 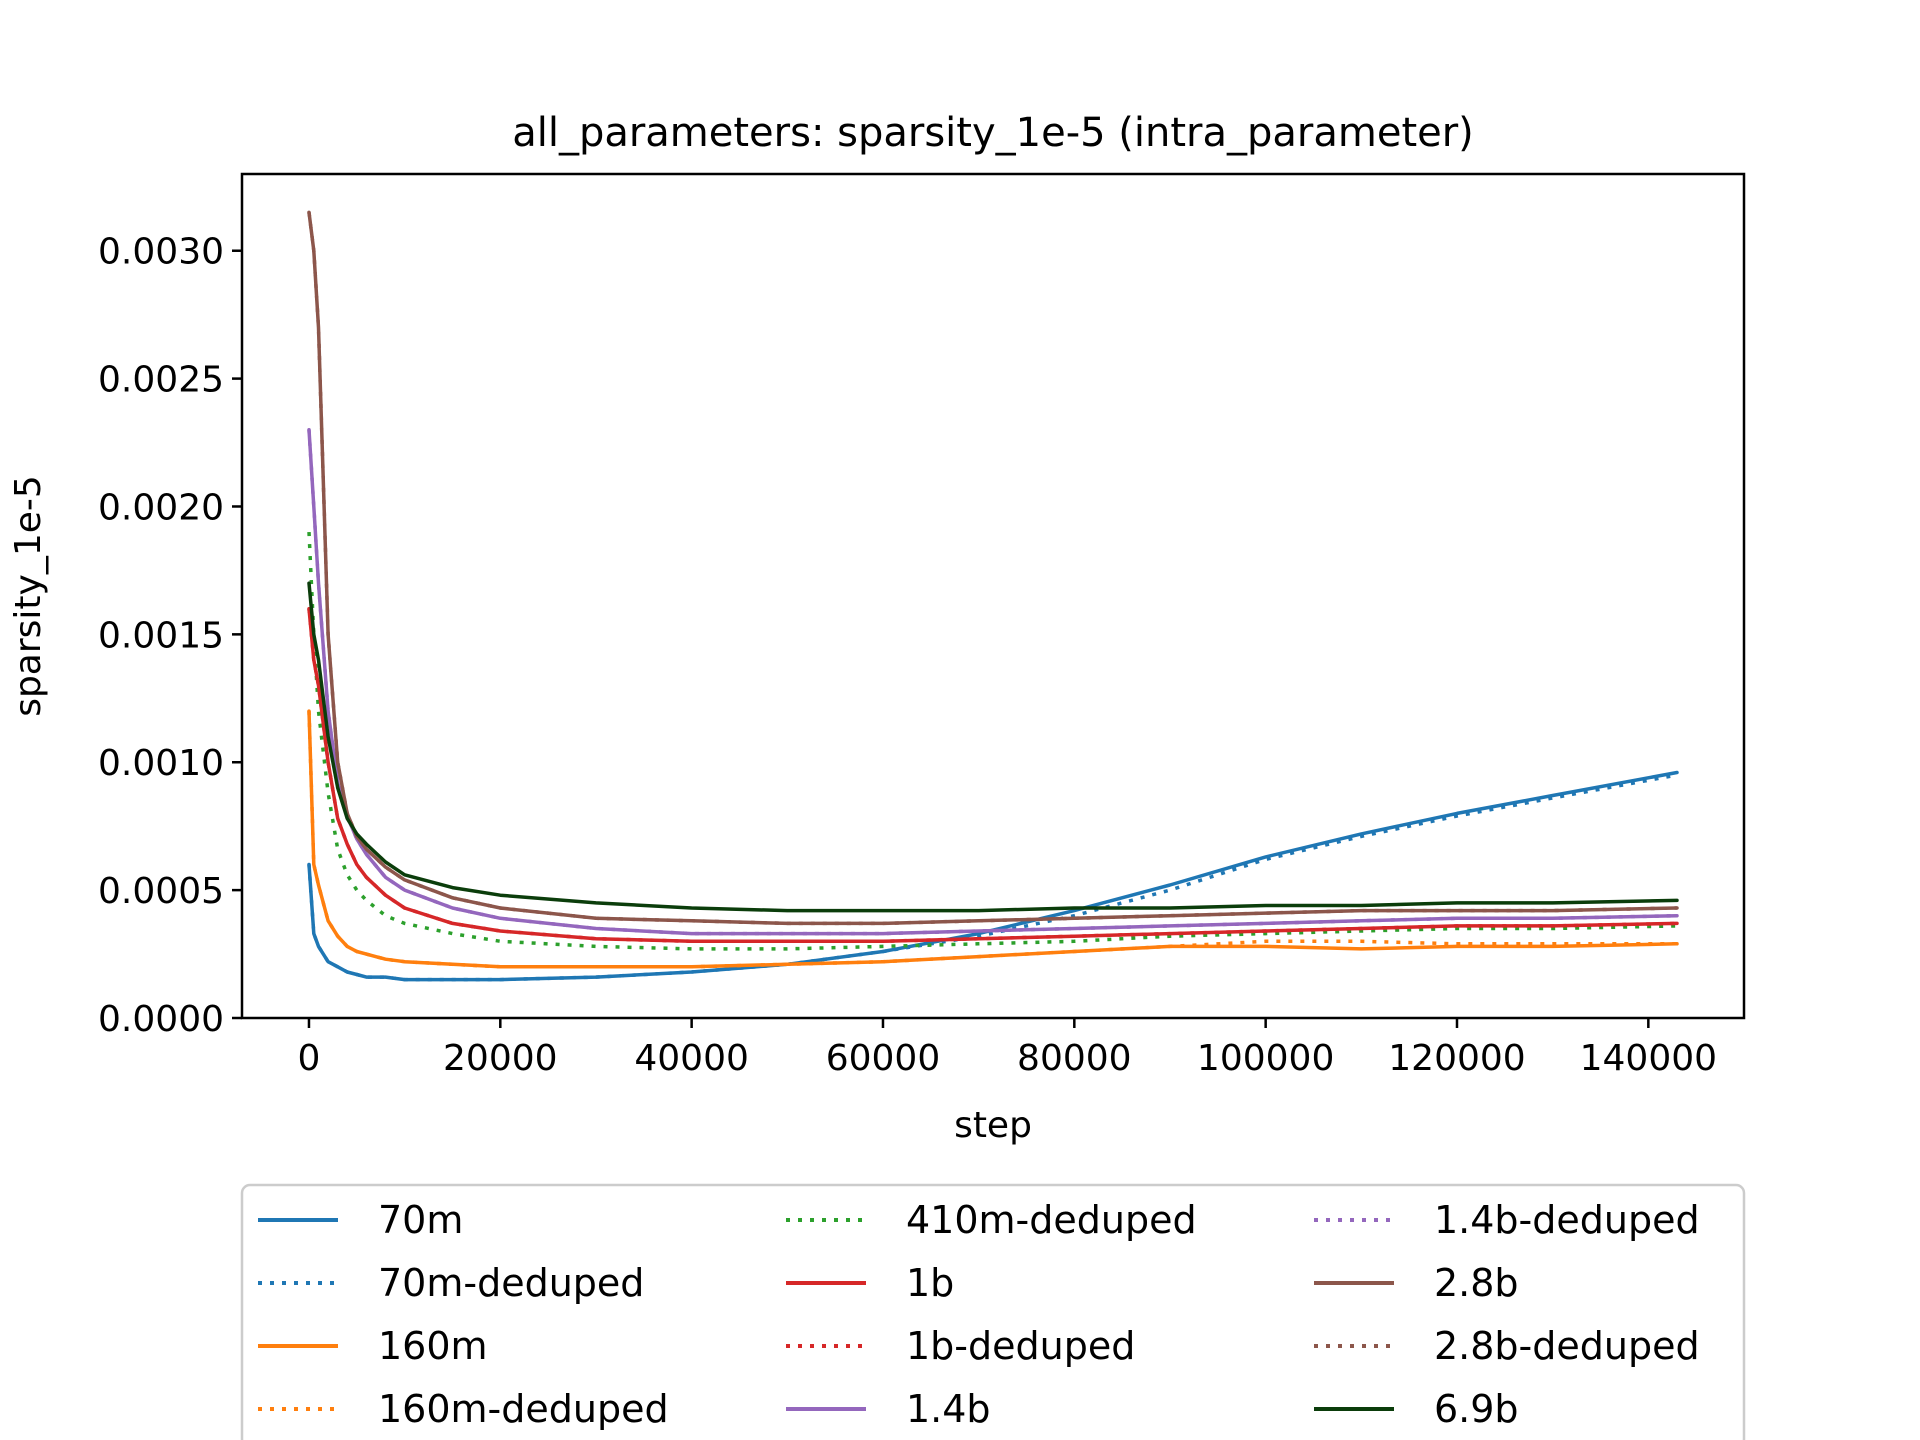 What do you see at coordinates (1476, 1409) in the screenshot?
I see `legend-label: 6.9b` at bounding box center [1476, 1409].